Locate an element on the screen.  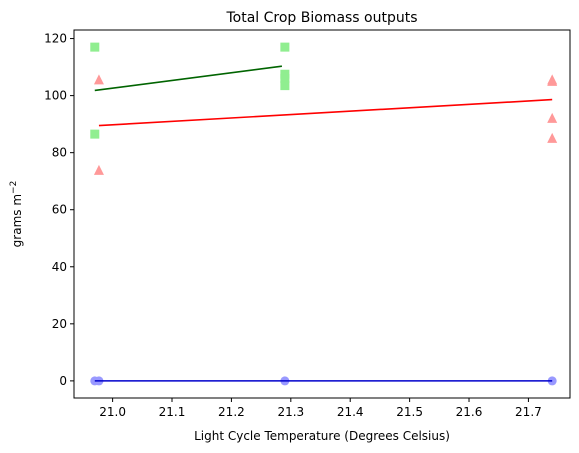
fit-line-square is located at coordinates (188, 78).